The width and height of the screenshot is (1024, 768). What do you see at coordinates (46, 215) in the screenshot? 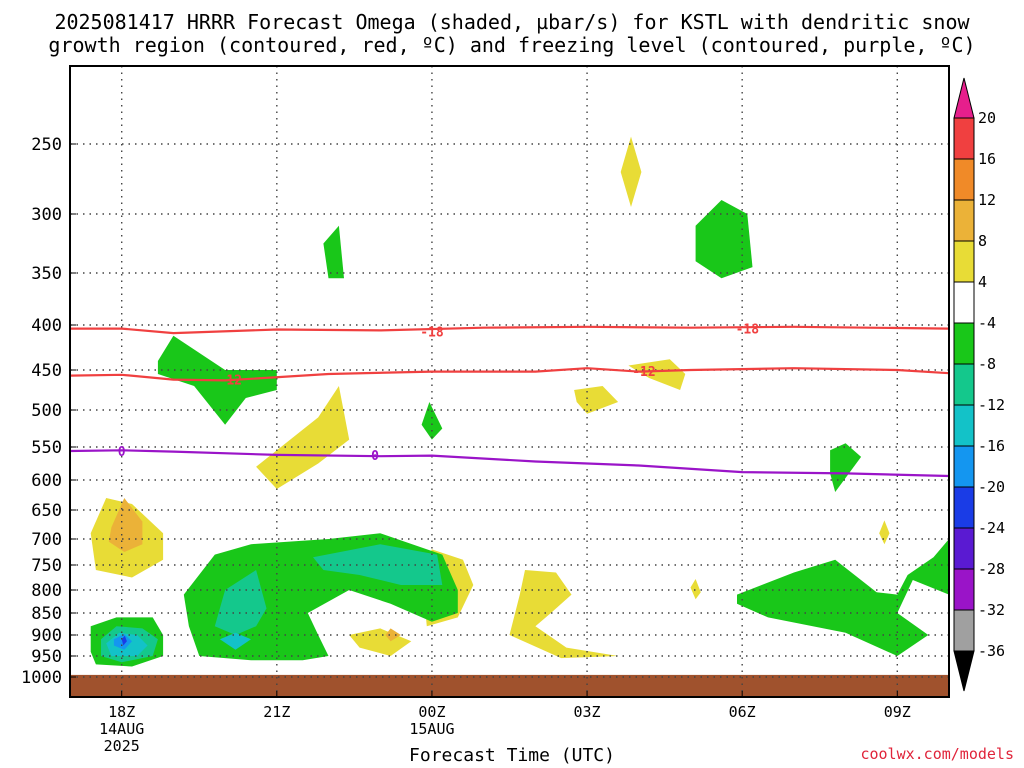
I see `y-tick-label: 300` at bounding box center [46, 215].